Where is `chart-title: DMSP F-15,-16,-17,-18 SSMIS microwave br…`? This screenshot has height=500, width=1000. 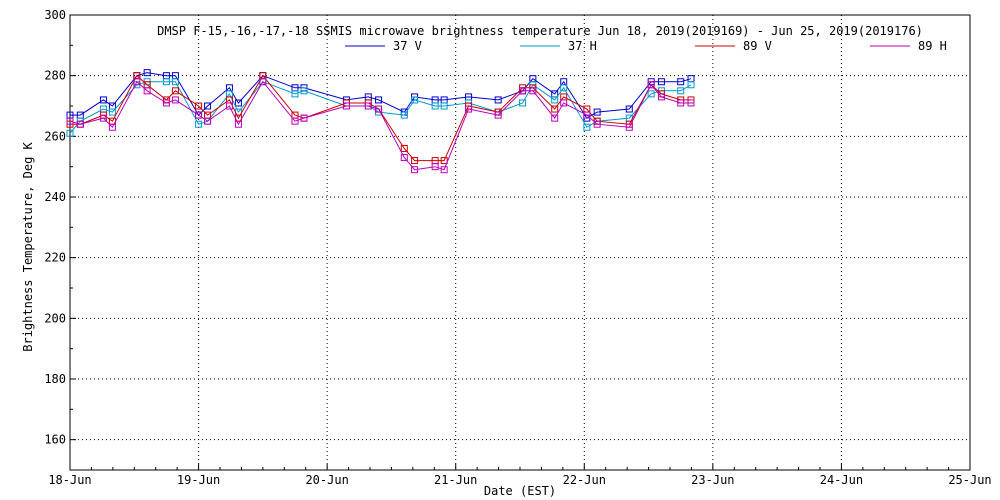
chart-title: DMSP F-15,-16,-17,-18 SSMIS microwave br… is located at coordinates (540, 31).